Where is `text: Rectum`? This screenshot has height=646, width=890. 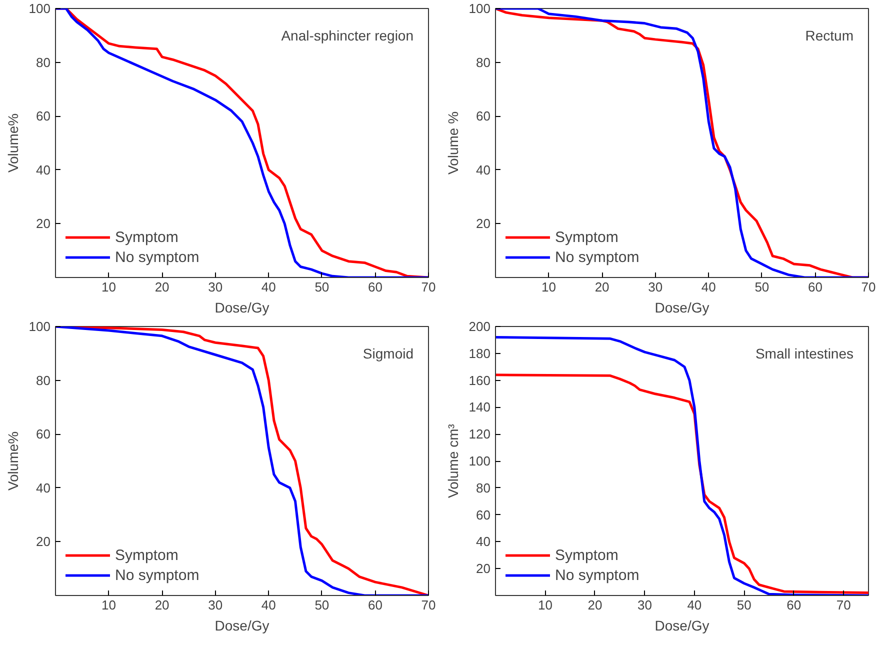 text: Rectum is located at coordinates (829, 36).